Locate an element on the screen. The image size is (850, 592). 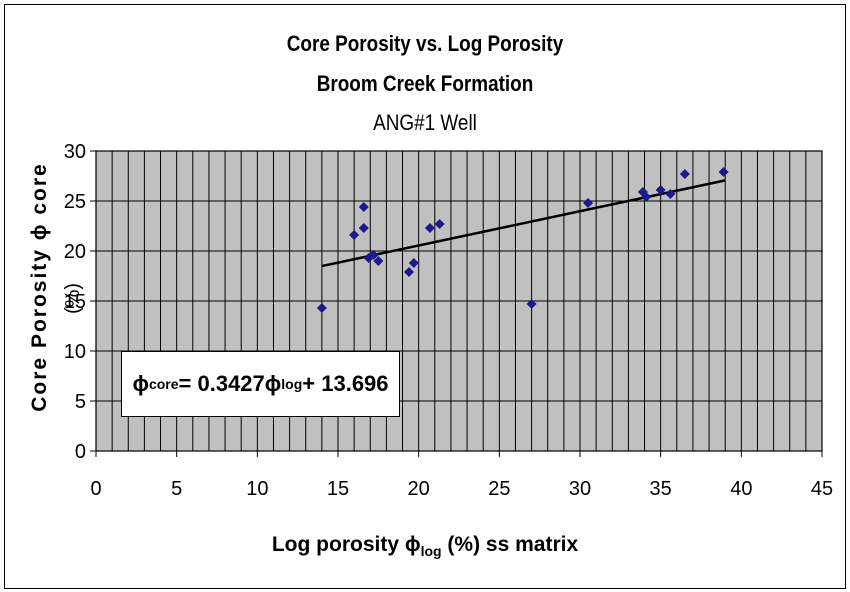
trendline is located at coordinates (523, 223).